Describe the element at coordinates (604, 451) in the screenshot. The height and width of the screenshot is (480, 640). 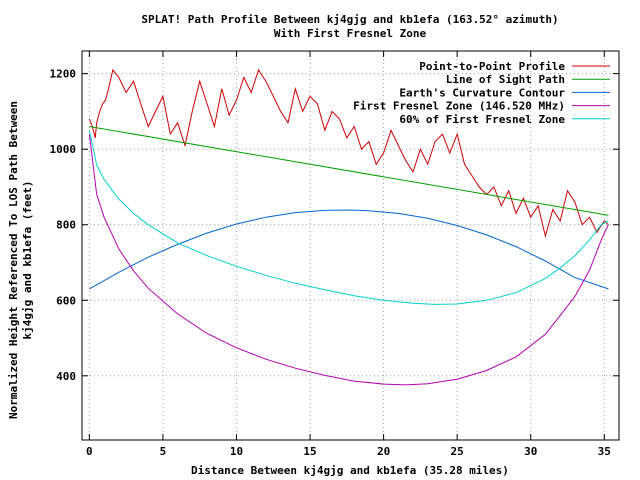
I see `x-tick-label: 35` at that location.